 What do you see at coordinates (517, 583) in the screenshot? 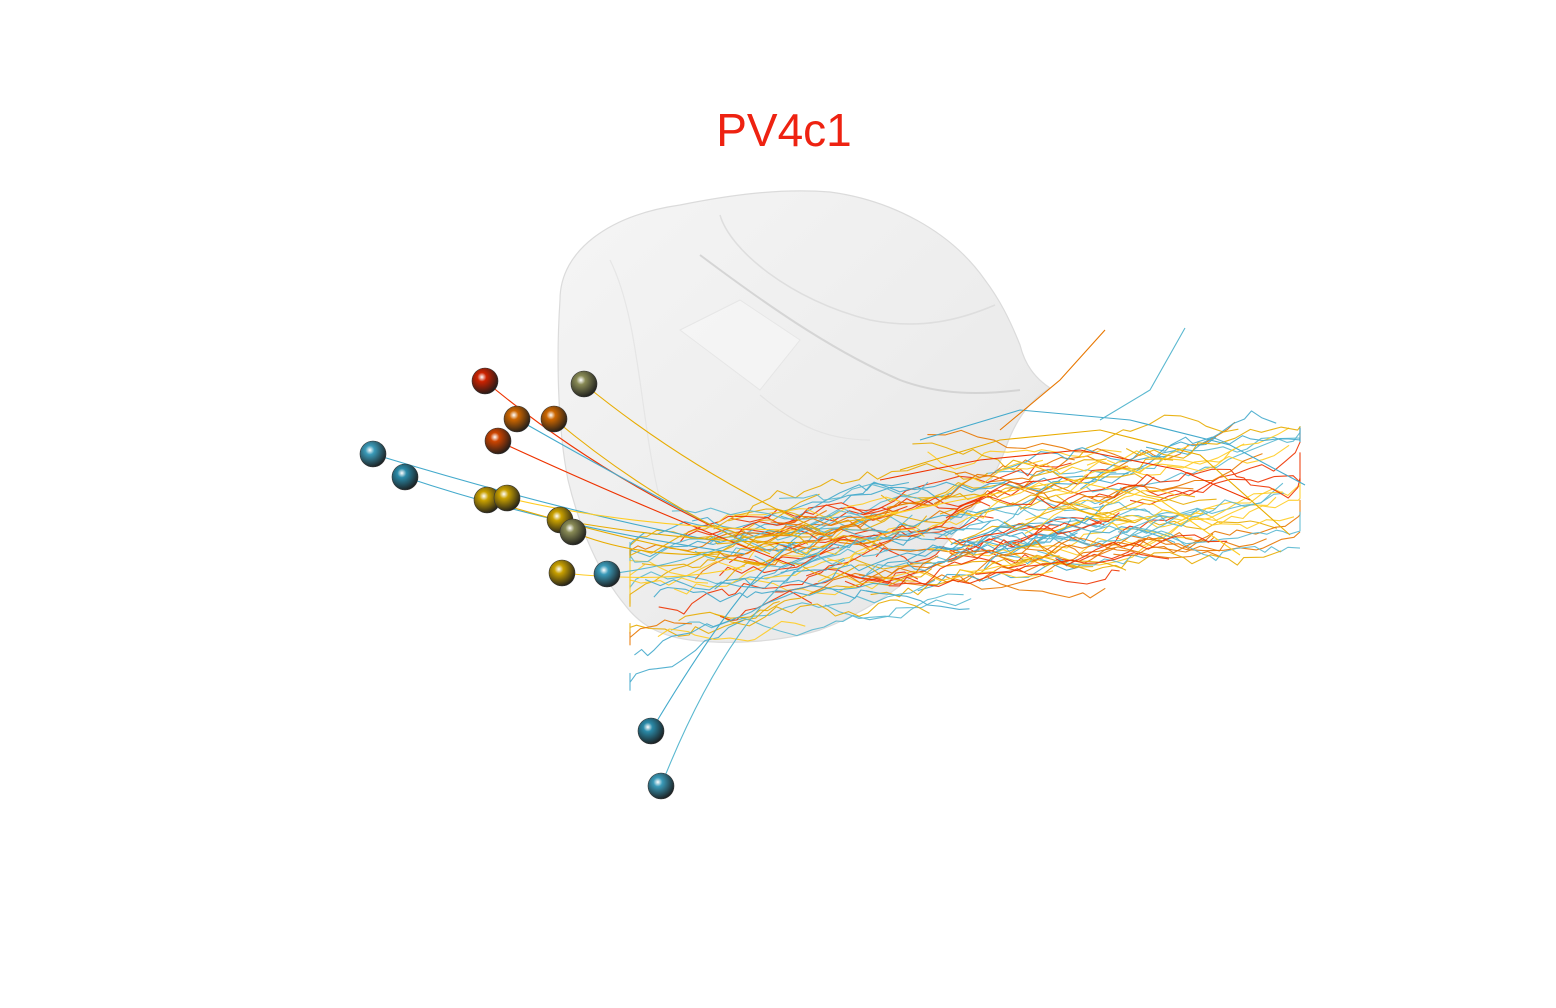
I see `soma-markers` at bounding box center [517, 583].